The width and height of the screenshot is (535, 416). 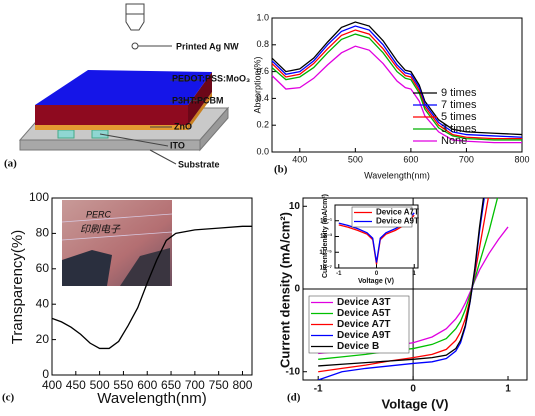 What do you see at coordinates (100, 230) in the screenshot?
I see `photo-text: 印刷电子` at bounding box center [100, 230].